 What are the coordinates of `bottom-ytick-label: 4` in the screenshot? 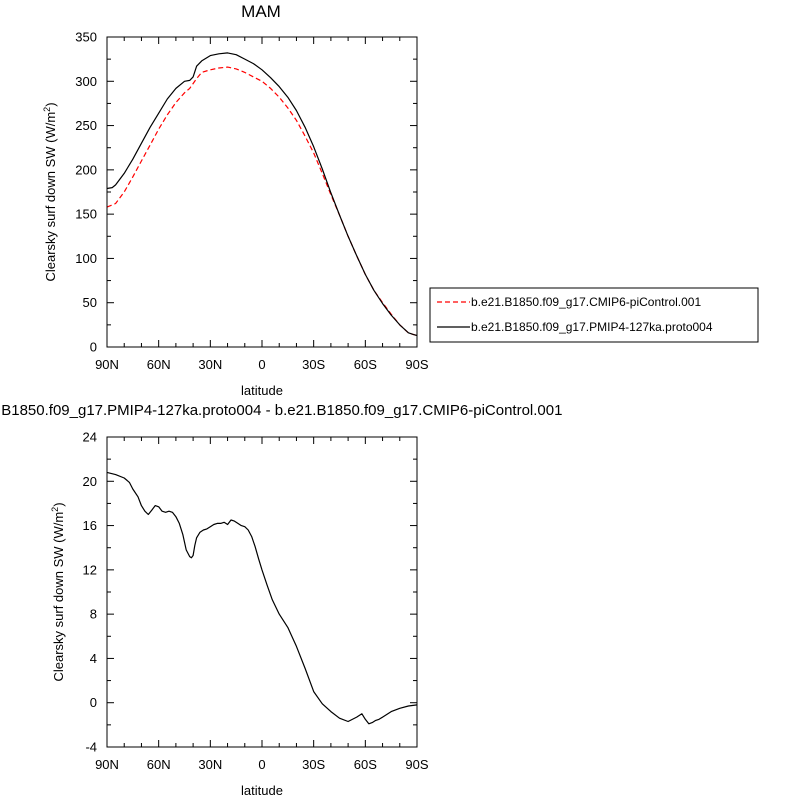 It's located at (93, 658).